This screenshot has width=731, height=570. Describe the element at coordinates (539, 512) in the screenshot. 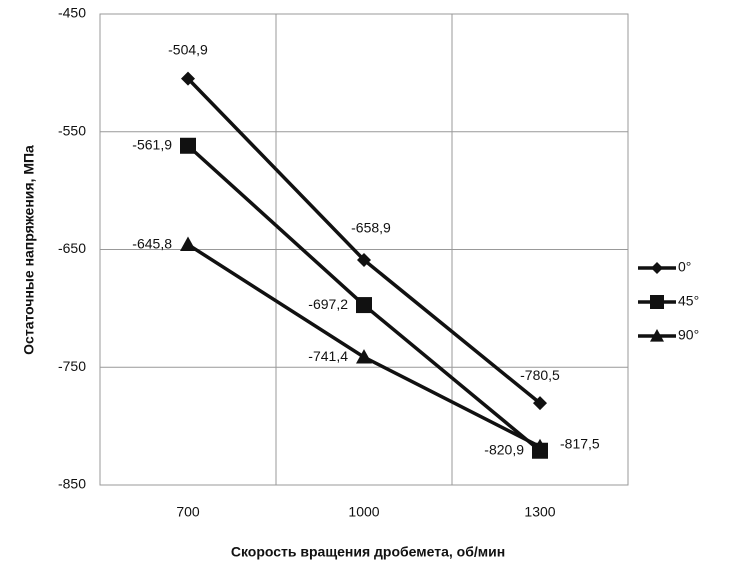

I see `x-tick-label: 1300` at that location.